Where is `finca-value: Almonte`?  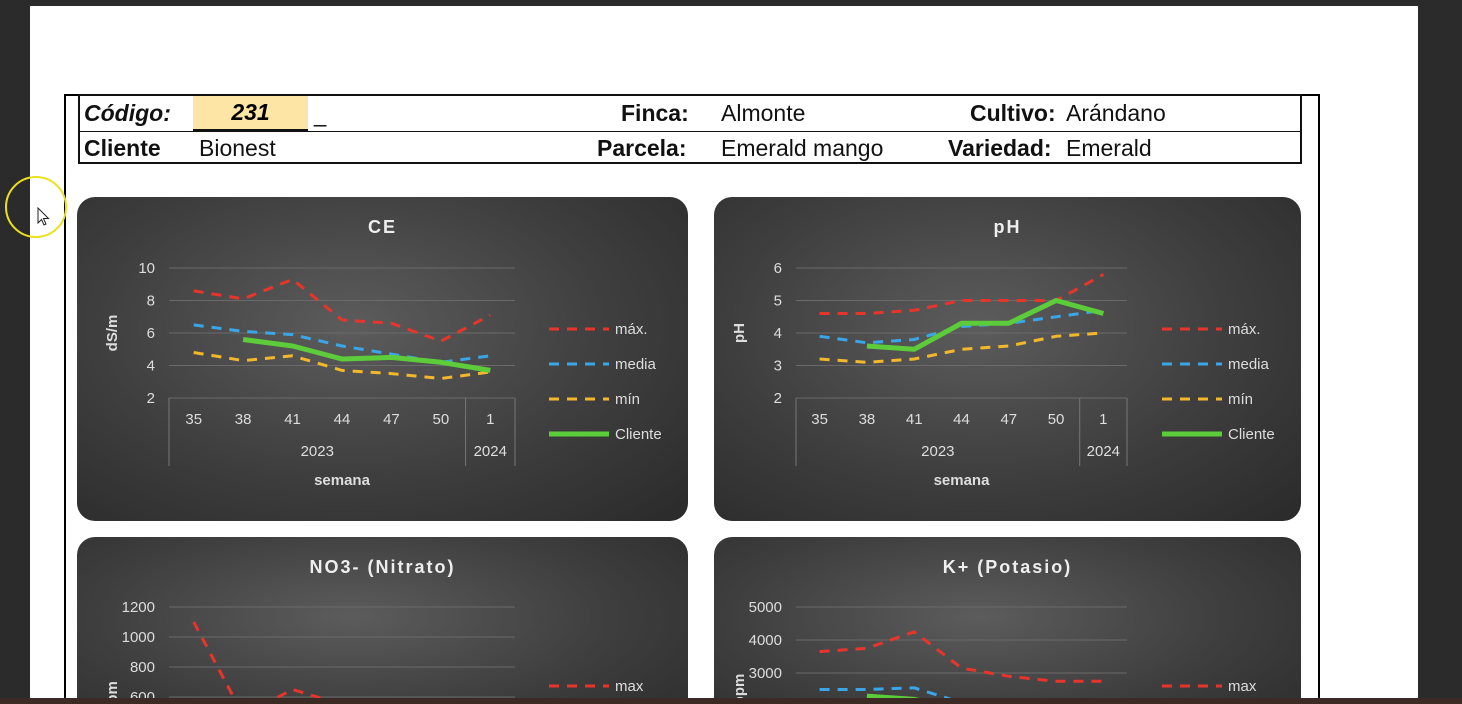 finca-value: Almonte is located at coordinates (763, 113).